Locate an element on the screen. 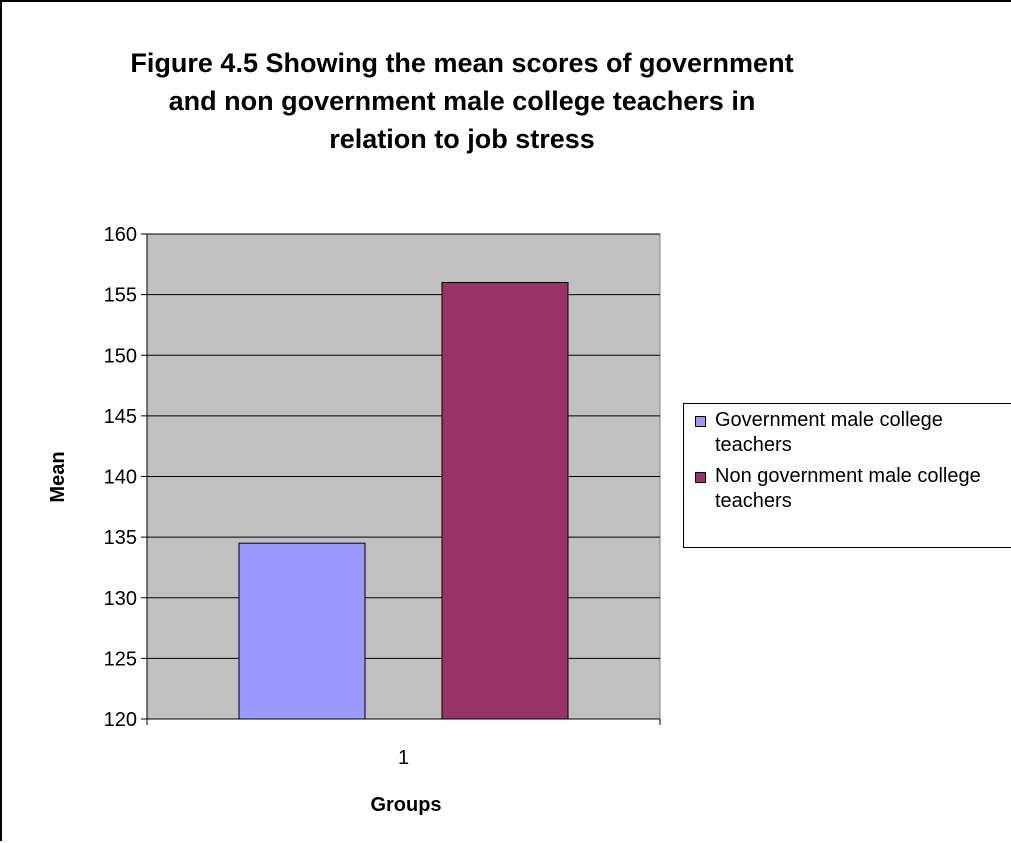  legend-item: Non government male college teachers is located at coordinates (852, 489).